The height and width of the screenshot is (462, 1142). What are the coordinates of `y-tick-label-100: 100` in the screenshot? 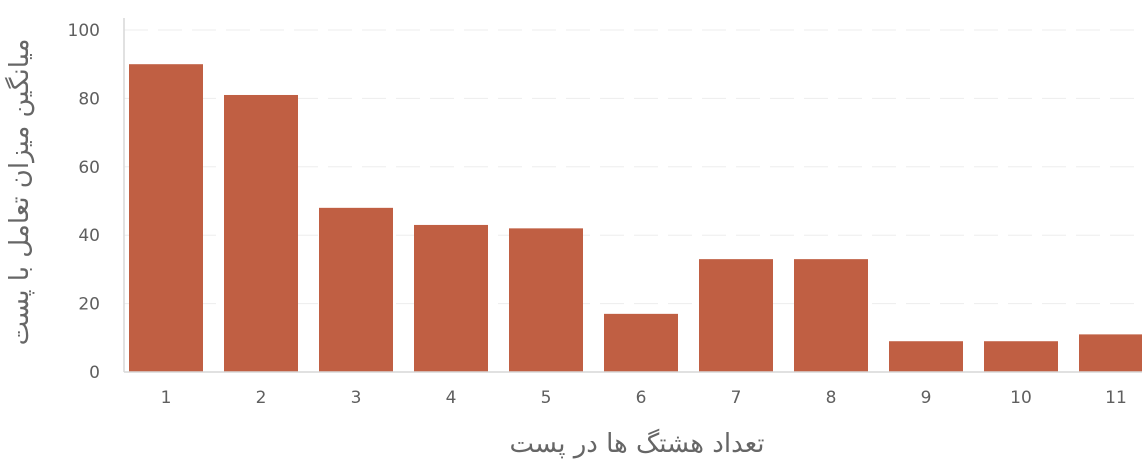 It's located at (84, 31).